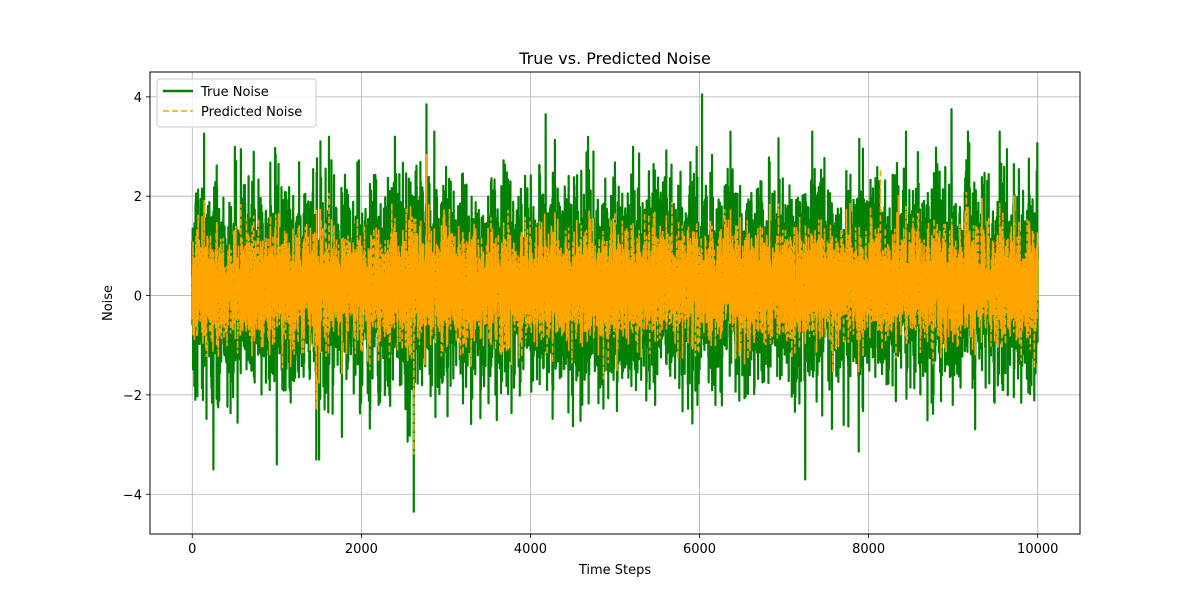 The width and height of the screenshot is (1200, 600). I want to click on y-tick-label: 0, so click(138, 297).